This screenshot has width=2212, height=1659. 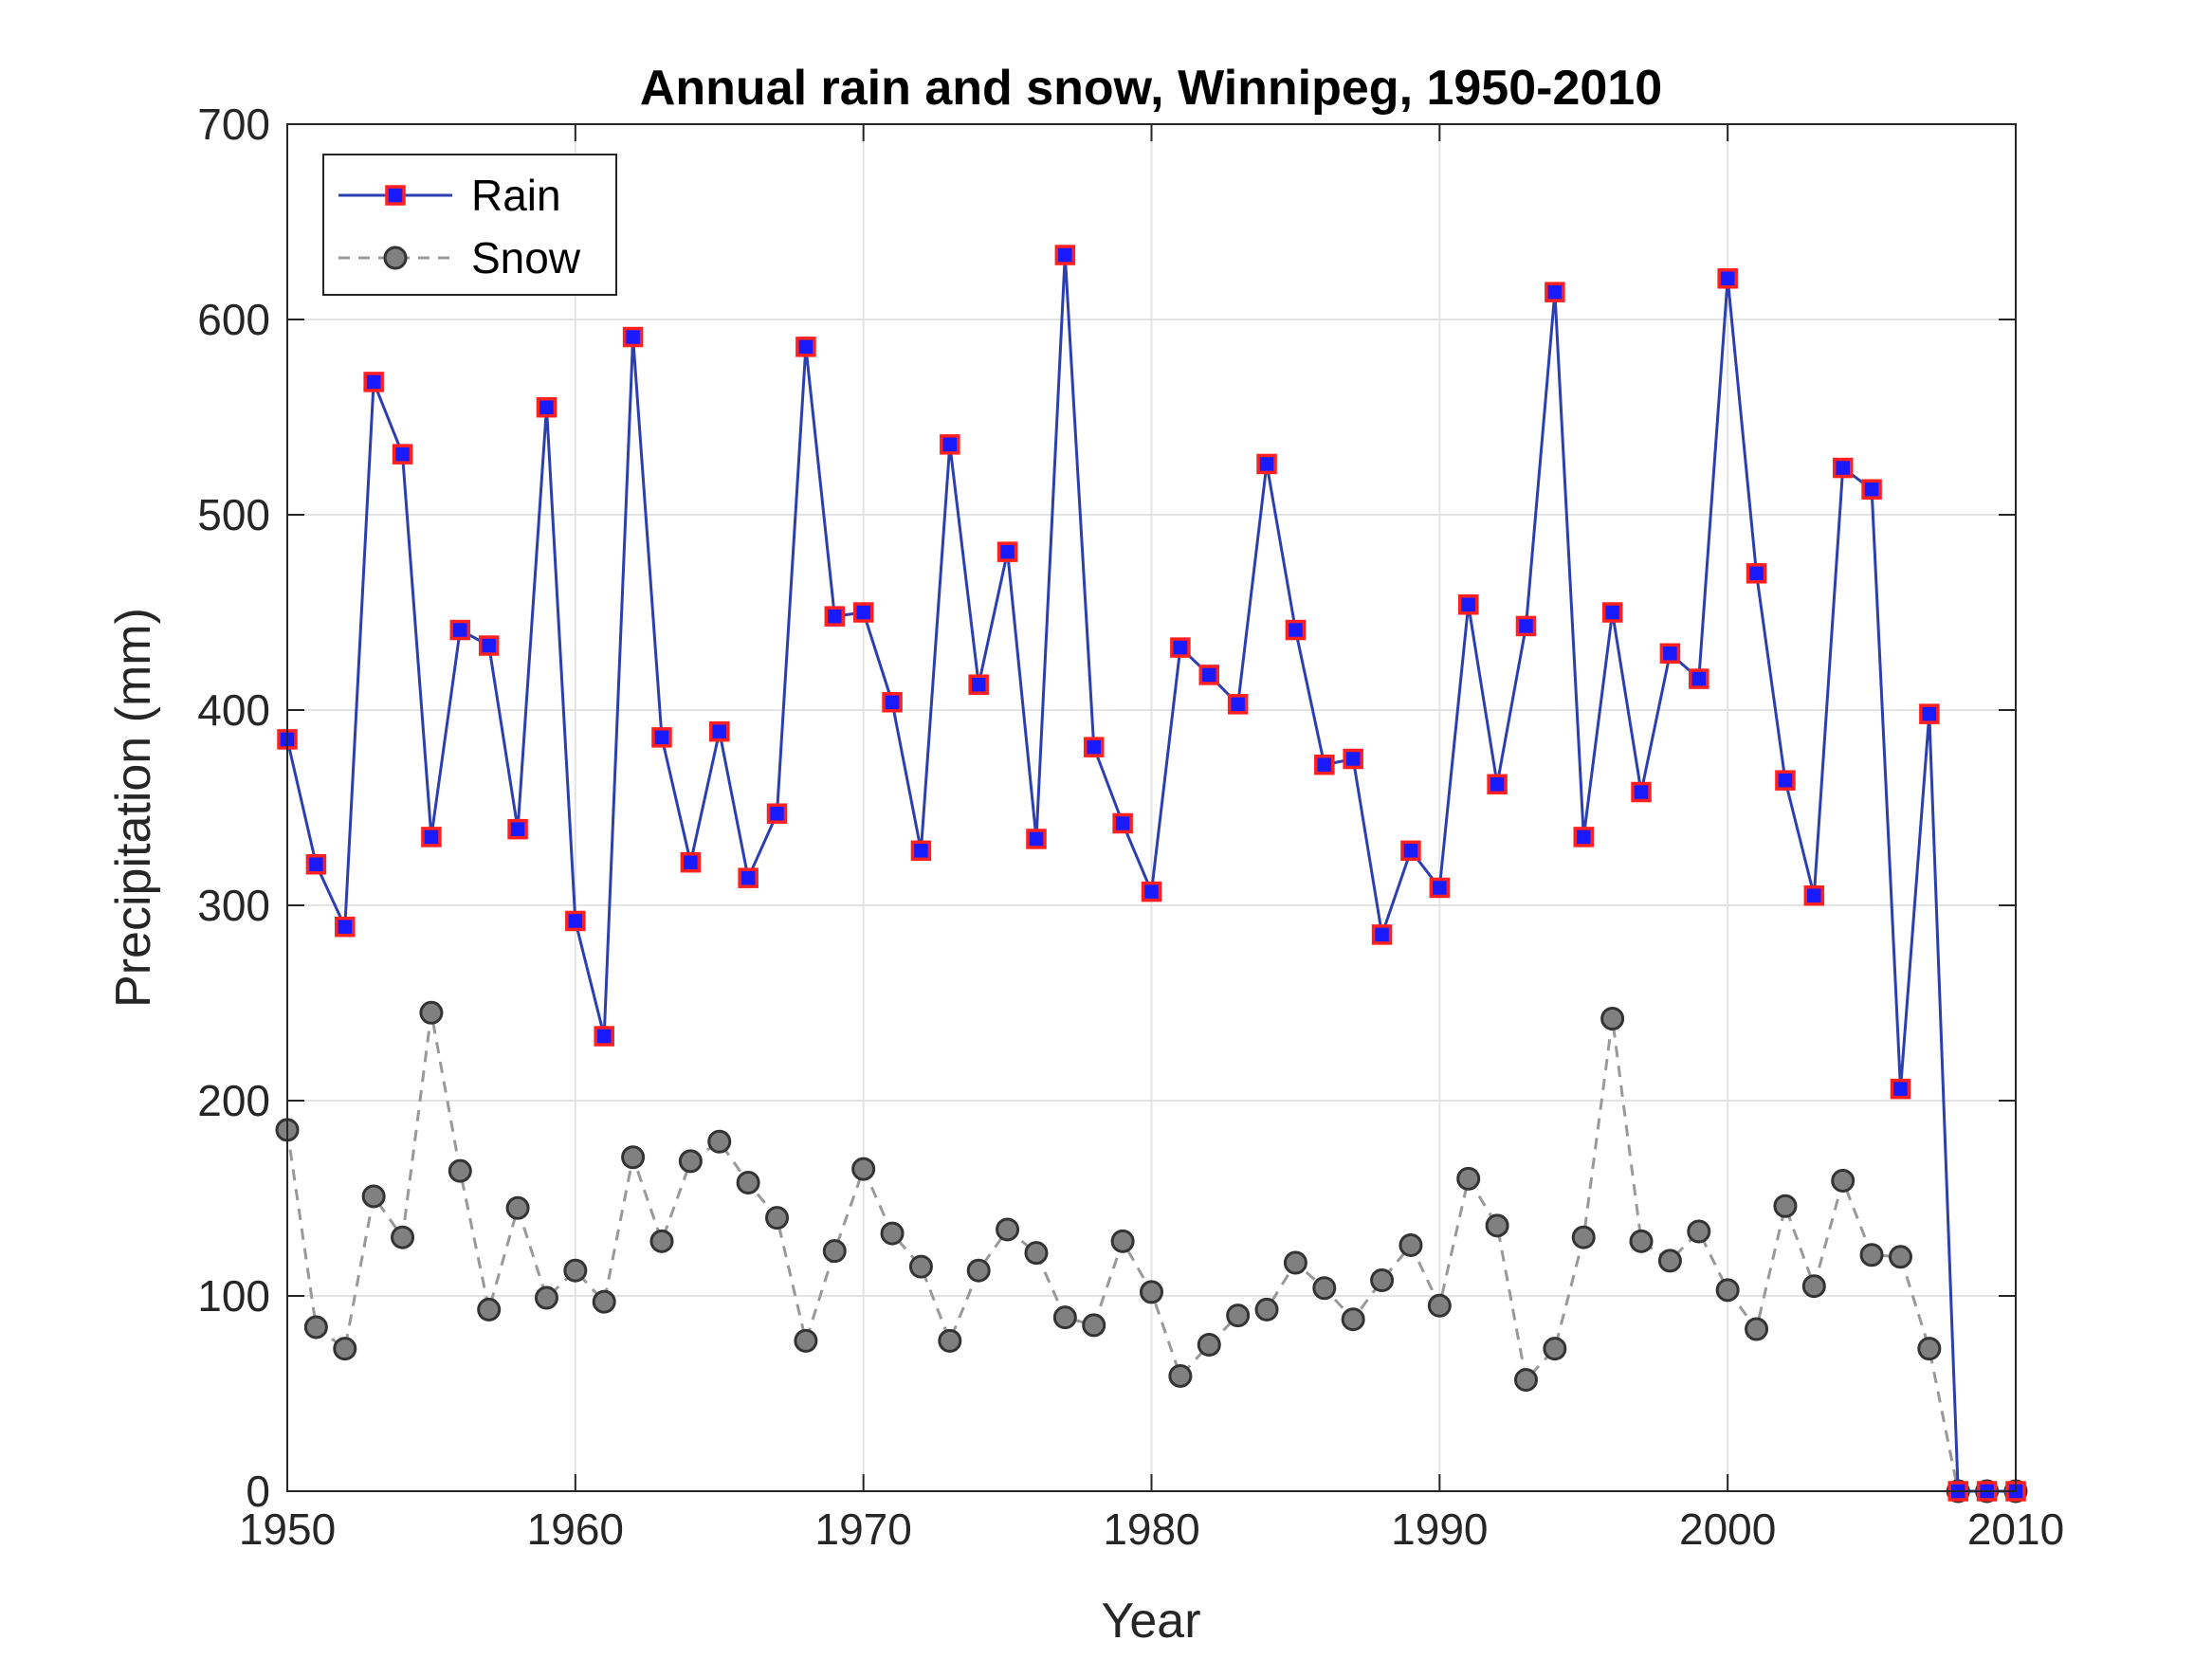 What do you see at coordinates (233, 905) in the screenshot?
I see `y-tick-label: 300` at bounding box center [233, 905].